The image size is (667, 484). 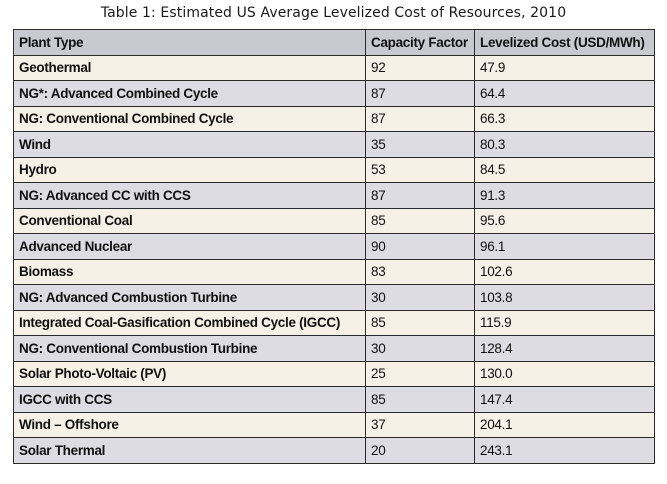 I want to click on plant-type-cell: Hydro, so click(x=189, y=169).